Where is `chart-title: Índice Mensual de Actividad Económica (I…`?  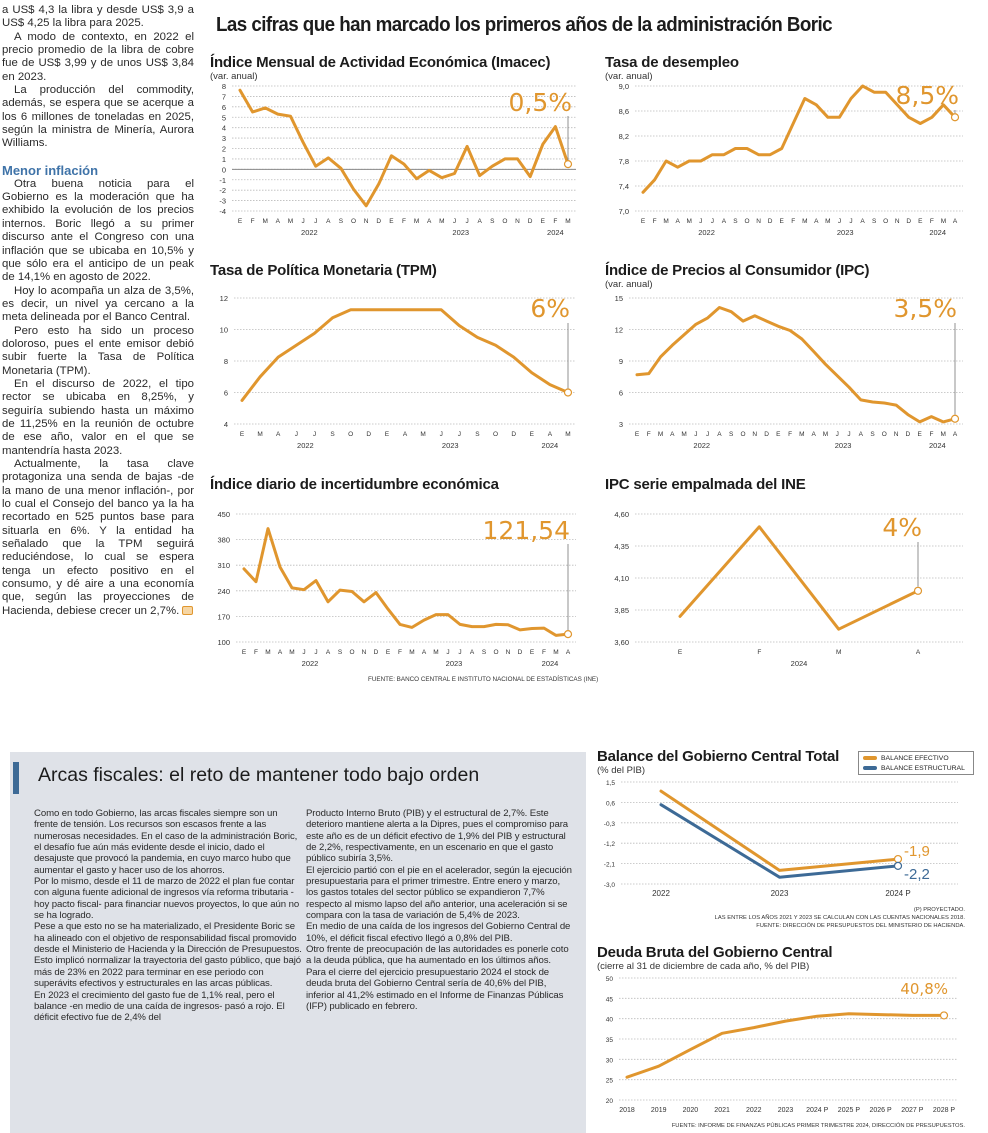 chart-title: Índice Mensual de Actividad Económica (I… is located at coordinates (380, 62).